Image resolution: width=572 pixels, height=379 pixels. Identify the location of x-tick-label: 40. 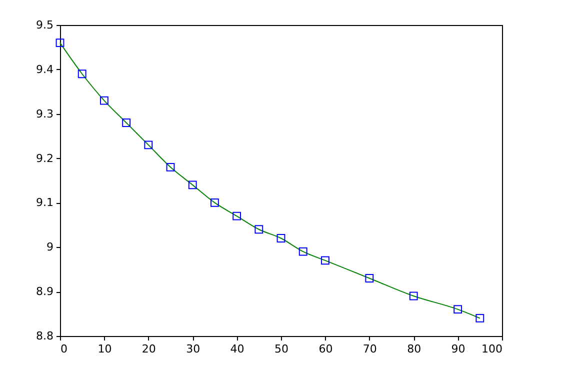
(237, 349).